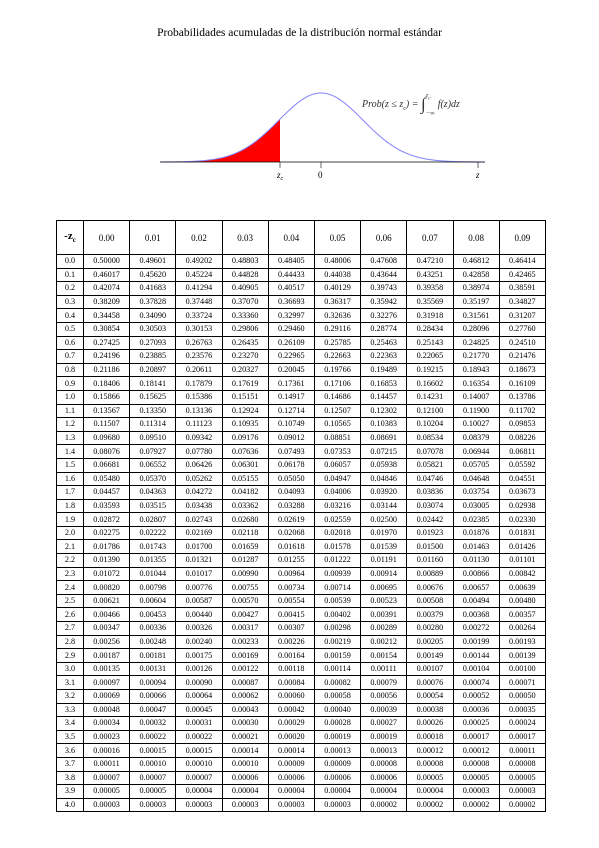  What do you see at coordinates (337, 451) in the screenshot?
I see `cell: 0.07353` at bounding box center [337, 451].